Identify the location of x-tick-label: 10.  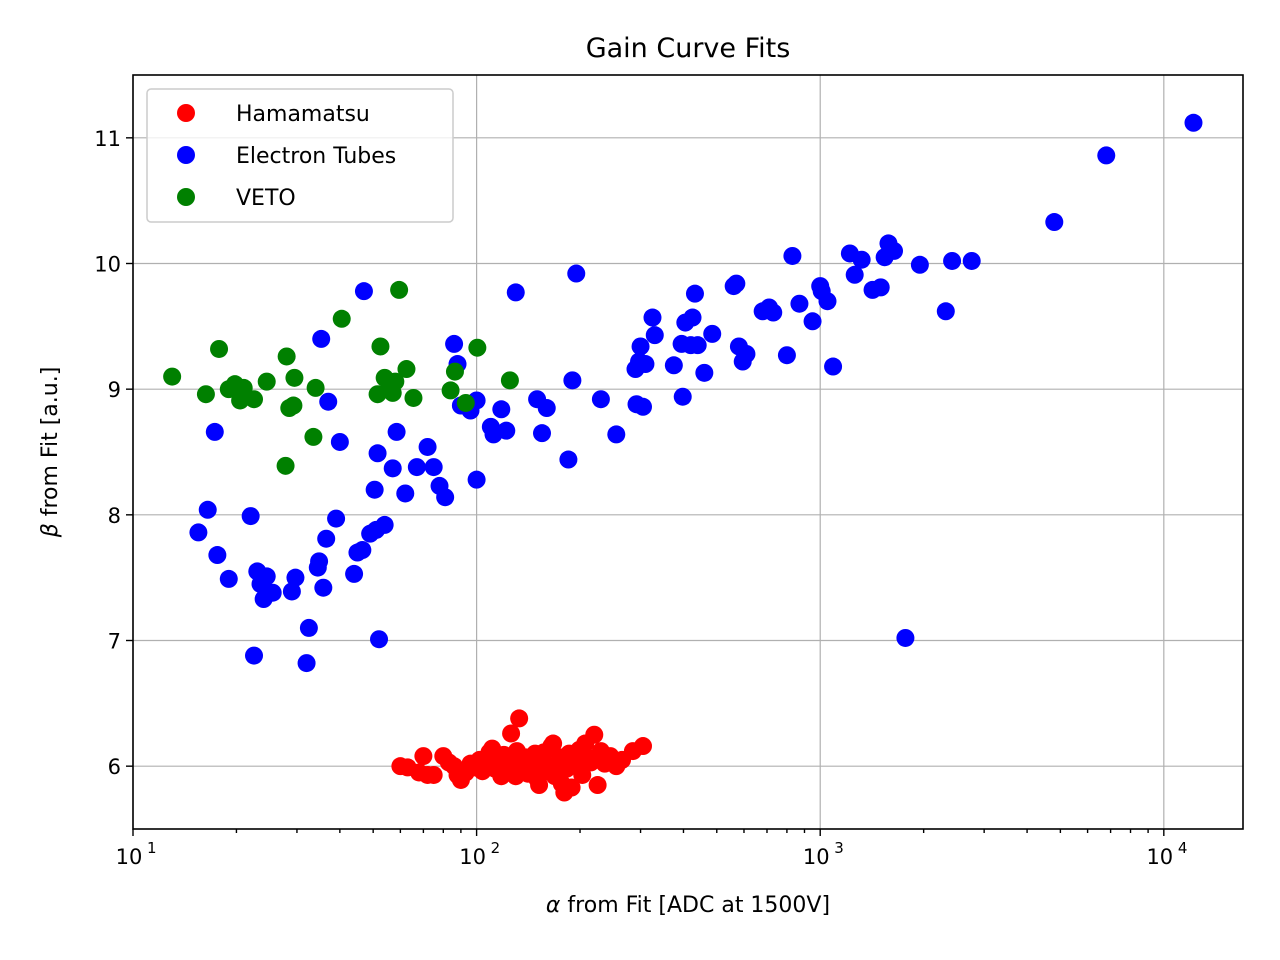
(1159, 857).